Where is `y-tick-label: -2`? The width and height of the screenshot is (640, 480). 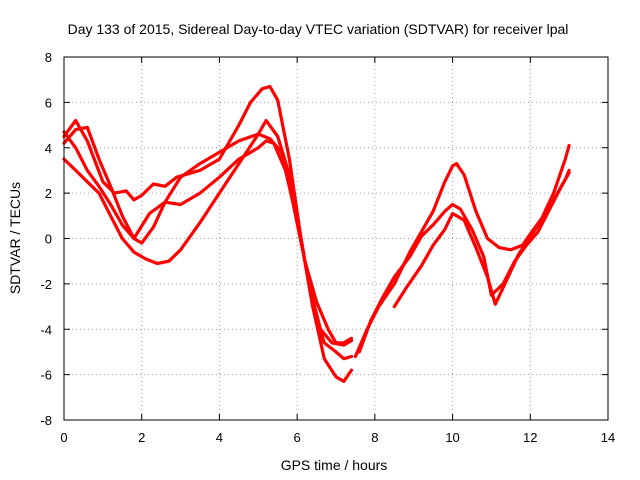
y-tick-label: -2 is located at coordinates (46, 284).